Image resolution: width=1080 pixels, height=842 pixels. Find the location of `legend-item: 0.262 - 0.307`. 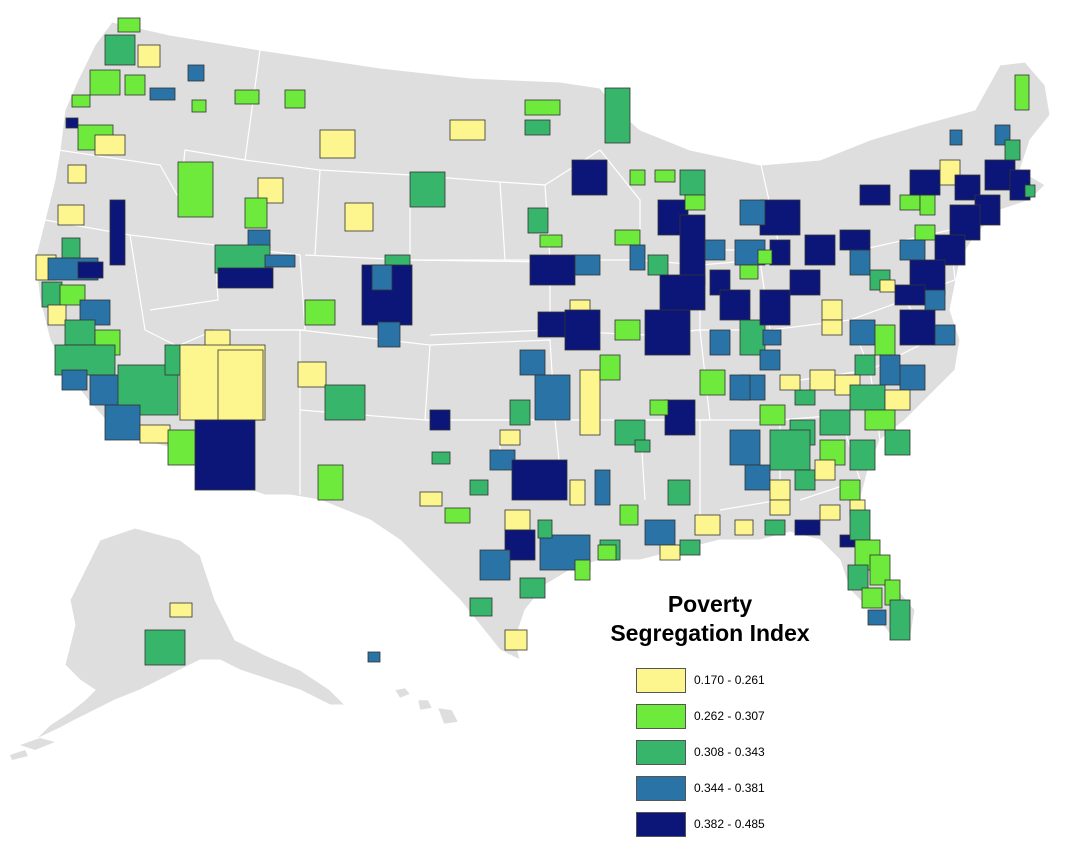

legend-item: 0.262 - 0.307 is located at coordinates (733, 716).